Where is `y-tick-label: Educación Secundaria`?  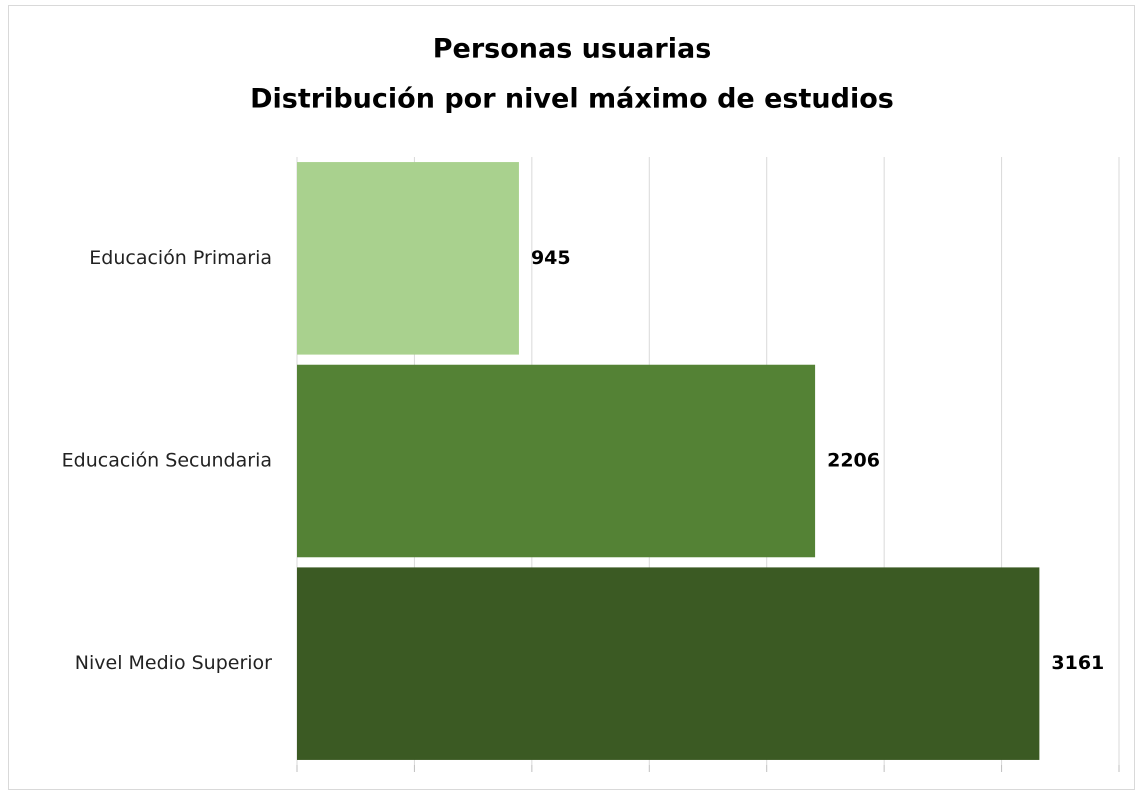 y-tick-label: Educación Secundaria is located at coordinates (167, 461).